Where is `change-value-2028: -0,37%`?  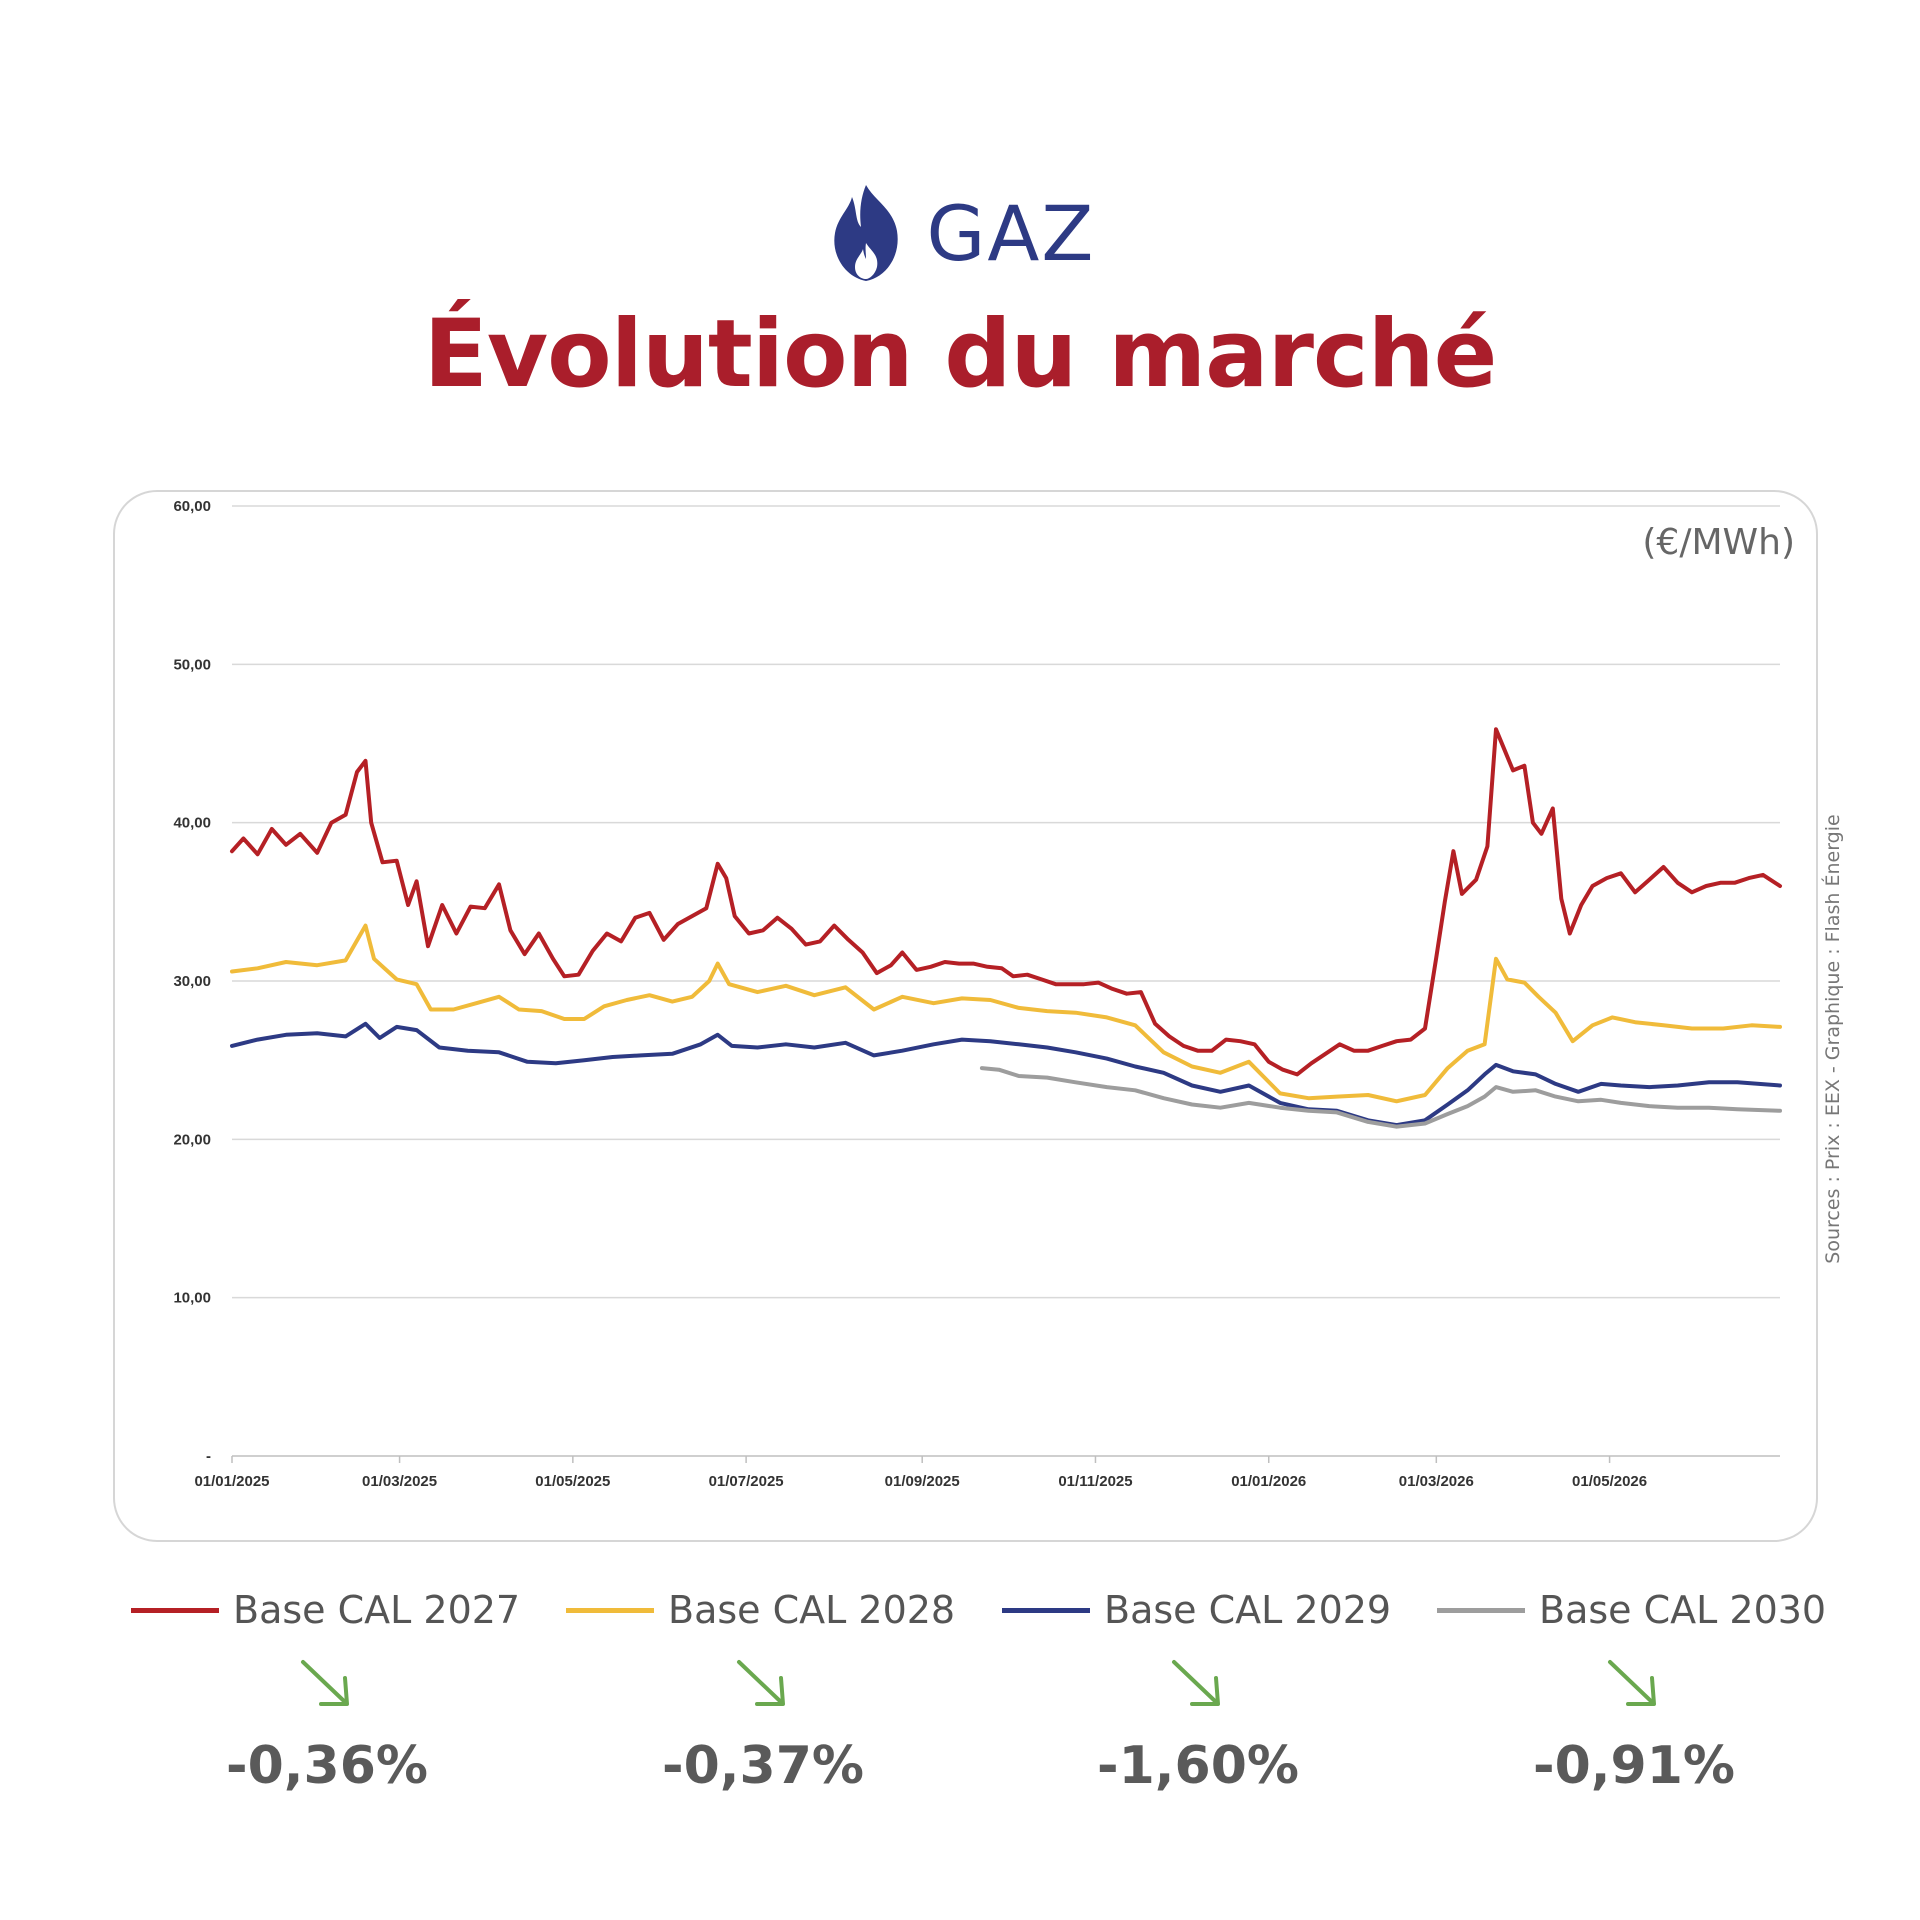 change-value-2028: -0,37% is located at coordinates (763, 1766).